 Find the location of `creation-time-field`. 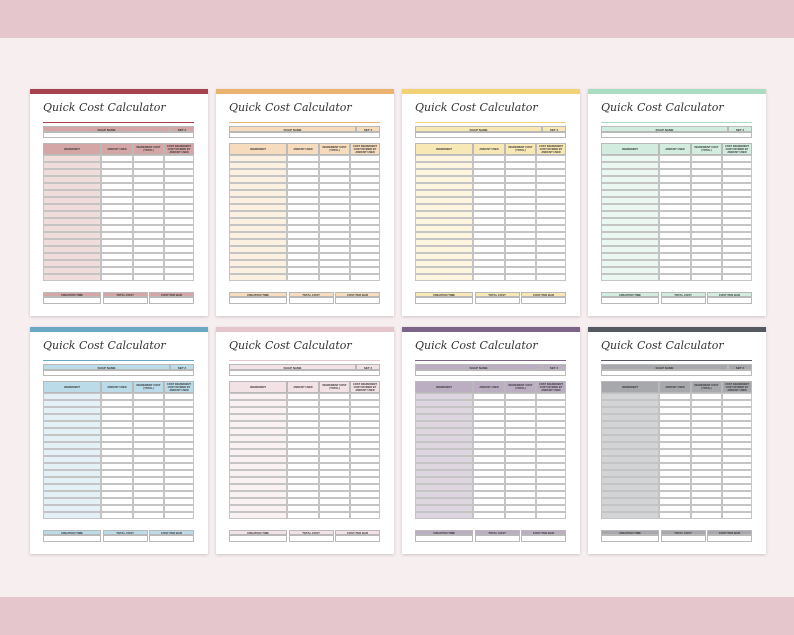

creation-time-field is located at coordinates (444, 300).